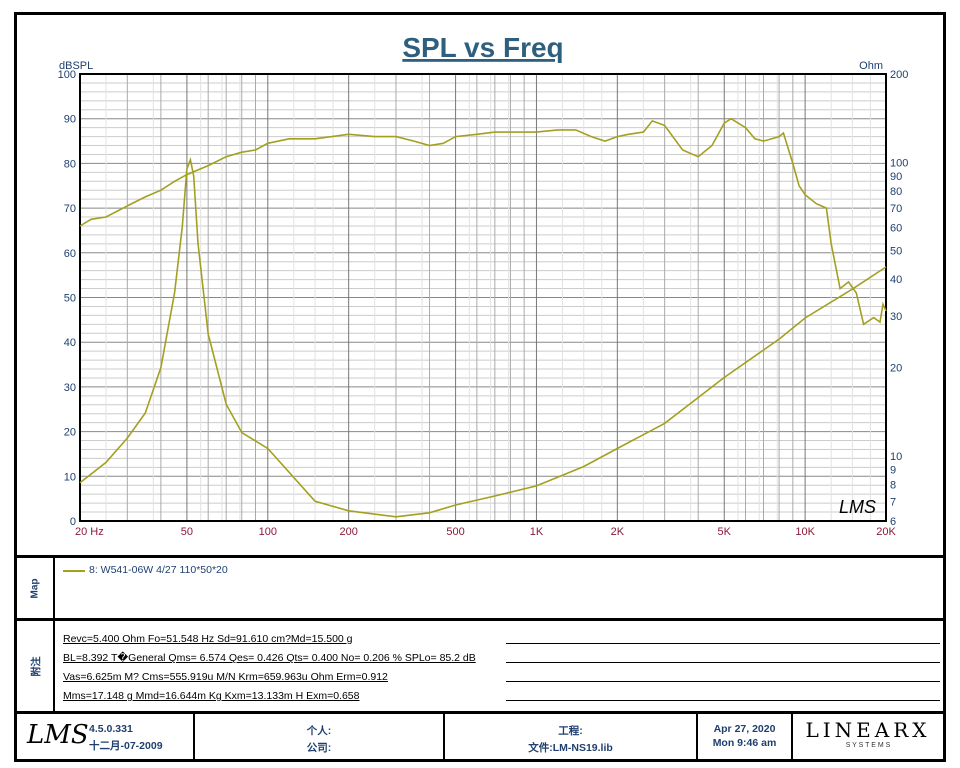 The width and height of the screenshot is (960, 768). I want to click on y-tick-label: 70, so click(70, 209).